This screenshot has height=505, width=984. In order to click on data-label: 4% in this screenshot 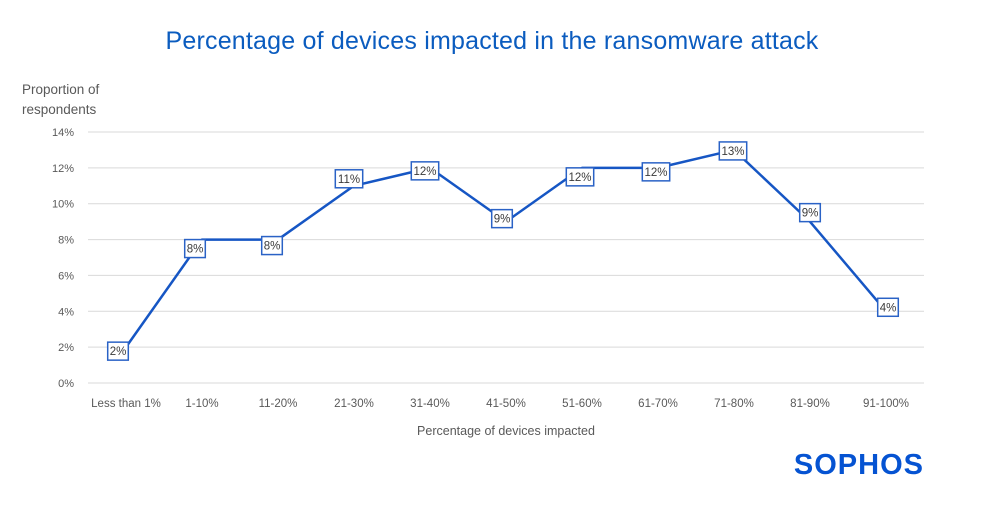, I will do `click(888, 308)`.